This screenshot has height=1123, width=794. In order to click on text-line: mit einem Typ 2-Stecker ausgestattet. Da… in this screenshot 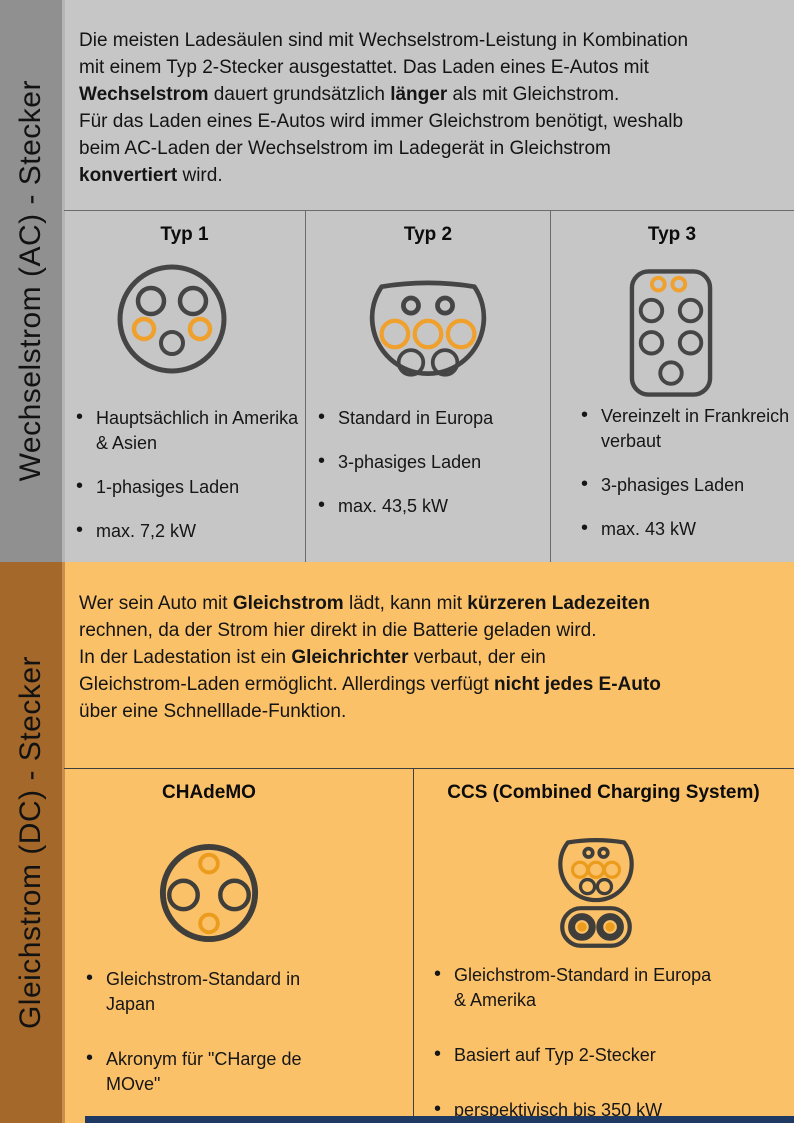, I will do `click(364, 67)`.